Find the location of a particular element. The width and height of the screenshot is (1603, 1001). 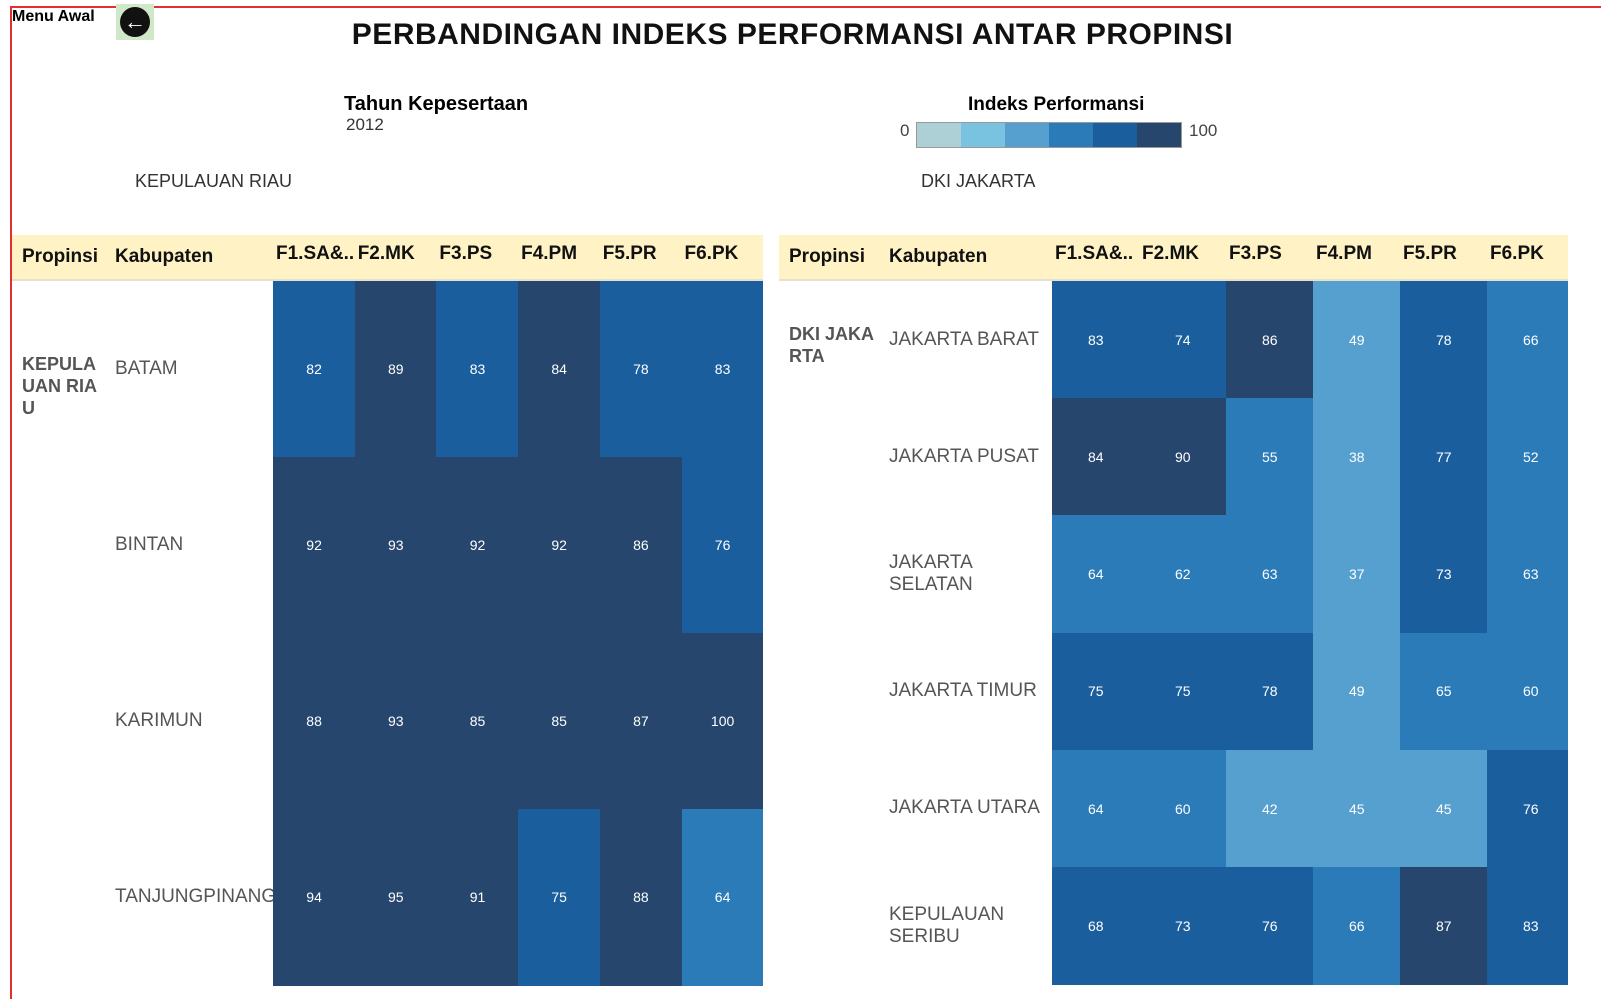

heatmap-cell: 100 is located at coordinates (722, 721).